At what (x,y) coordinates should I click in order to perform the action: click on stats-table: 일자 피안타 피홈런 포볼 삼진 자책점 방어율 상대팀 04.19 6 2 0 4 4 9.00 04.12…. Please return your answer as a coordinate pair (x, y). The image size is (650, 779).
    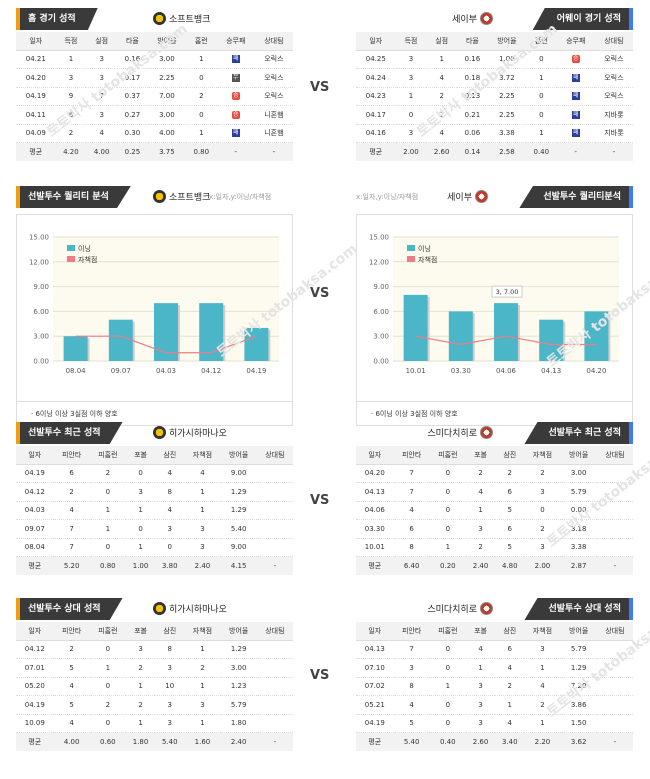
    Looking at the image, I should click on (154, 510).